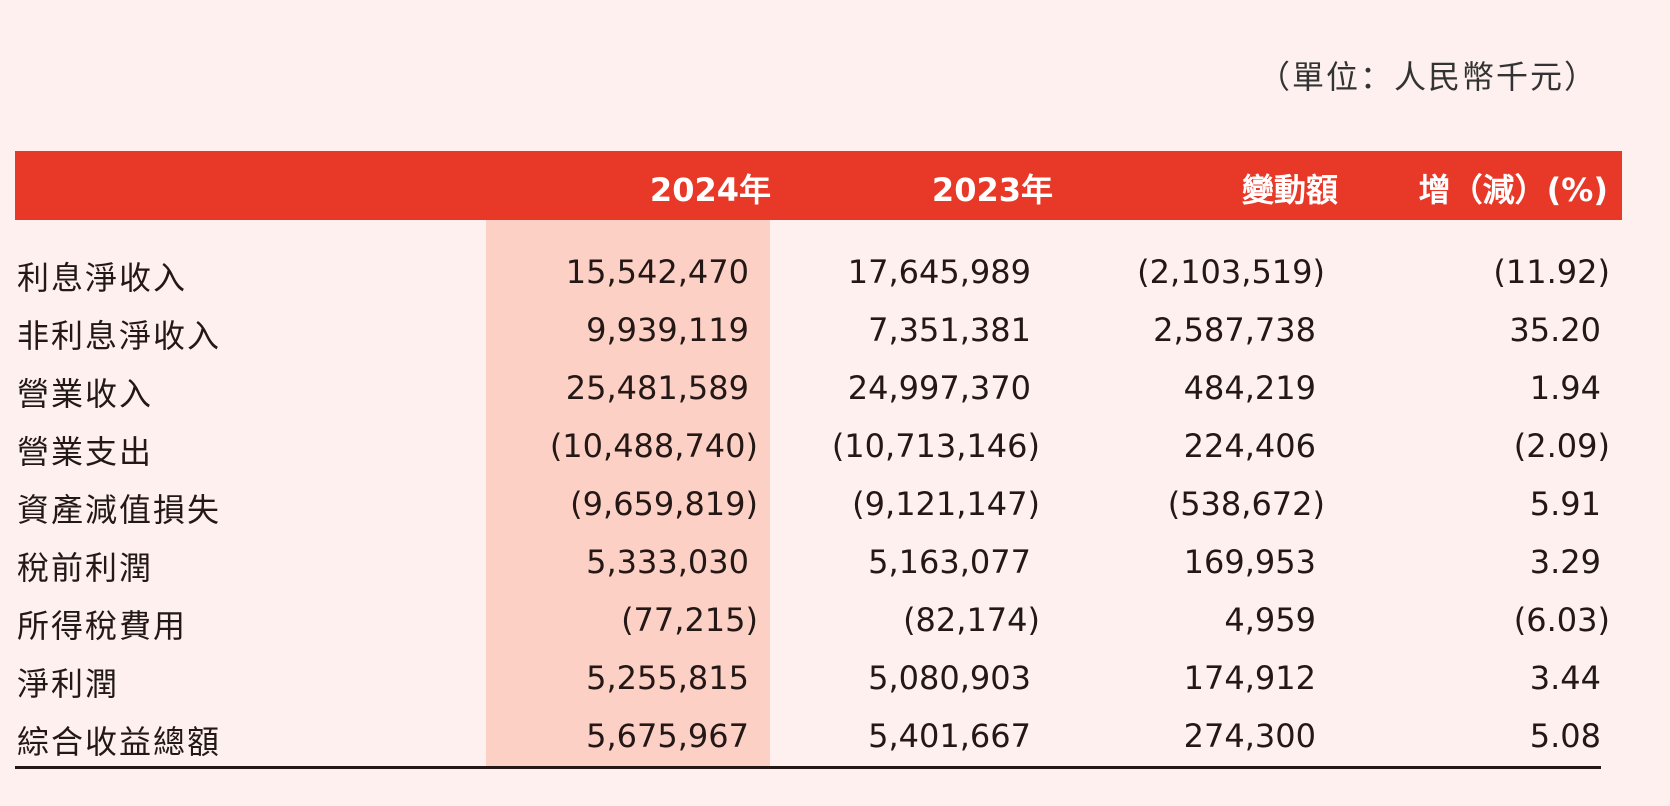 The width and height of the screenshot is (1670, 806). Describe the element at coordinates (1249, 736) in the screenshot. I see `value-change: 274,300` at that location.